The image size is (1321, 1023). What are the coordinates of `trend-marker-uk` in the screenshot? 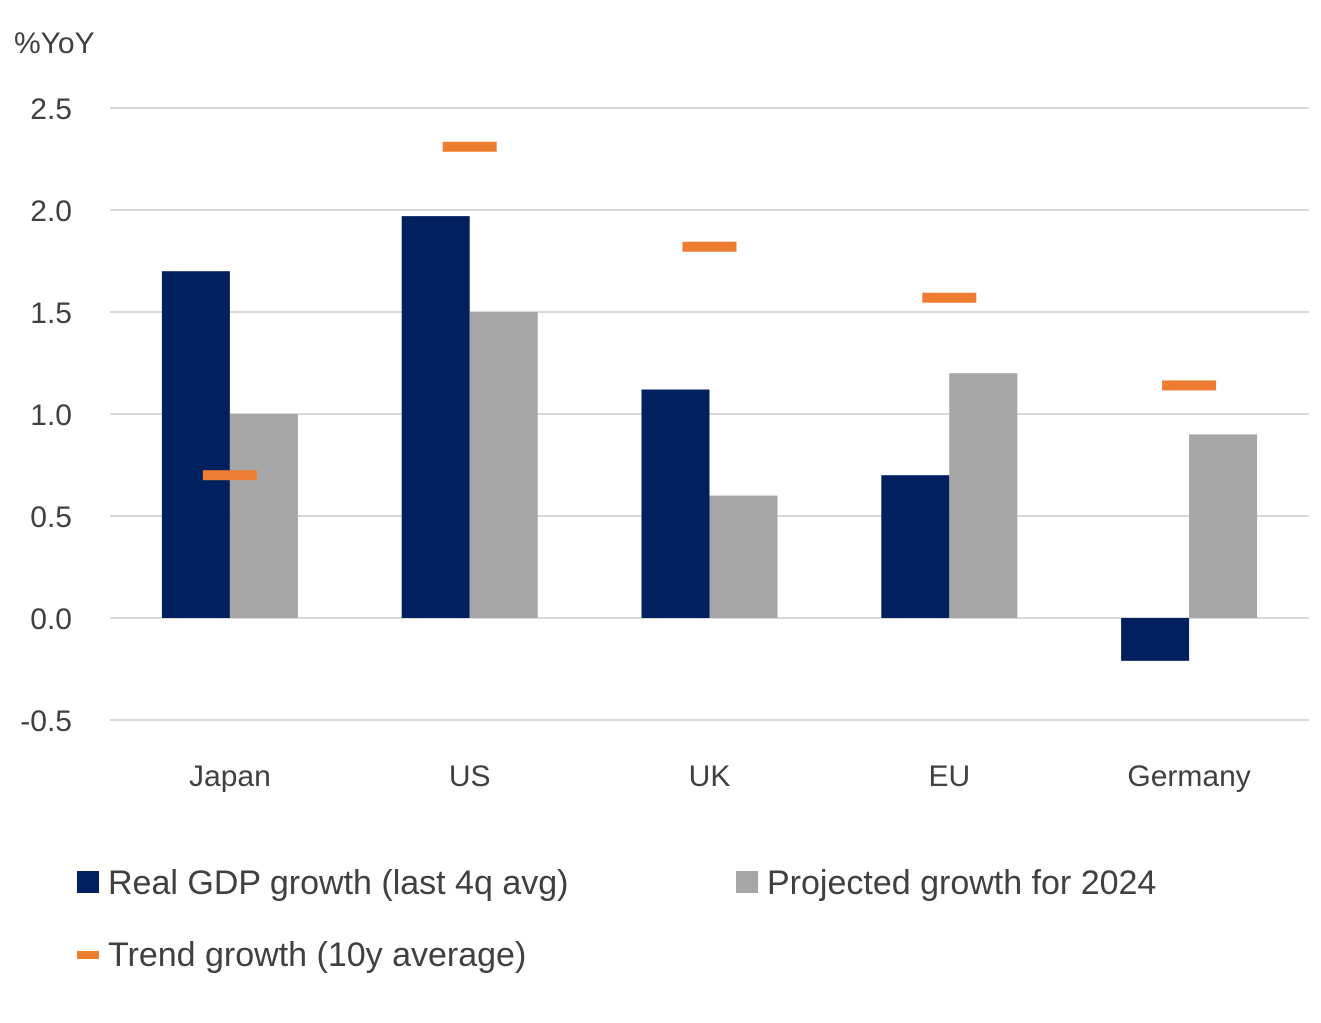 It's located at (709, 246).